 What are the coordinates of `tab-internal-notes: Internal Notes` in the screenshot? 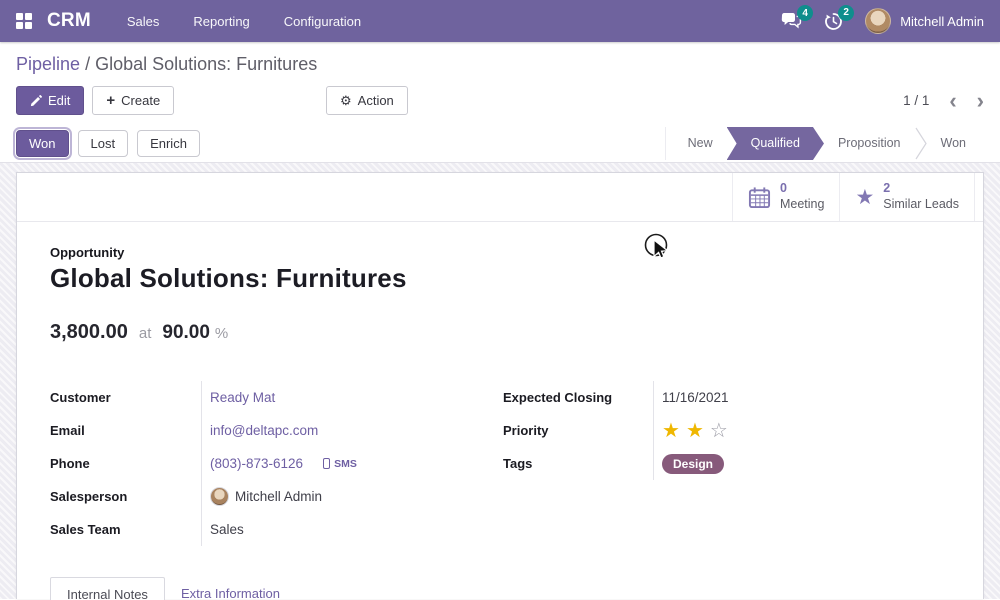 It's located at (107, 588).